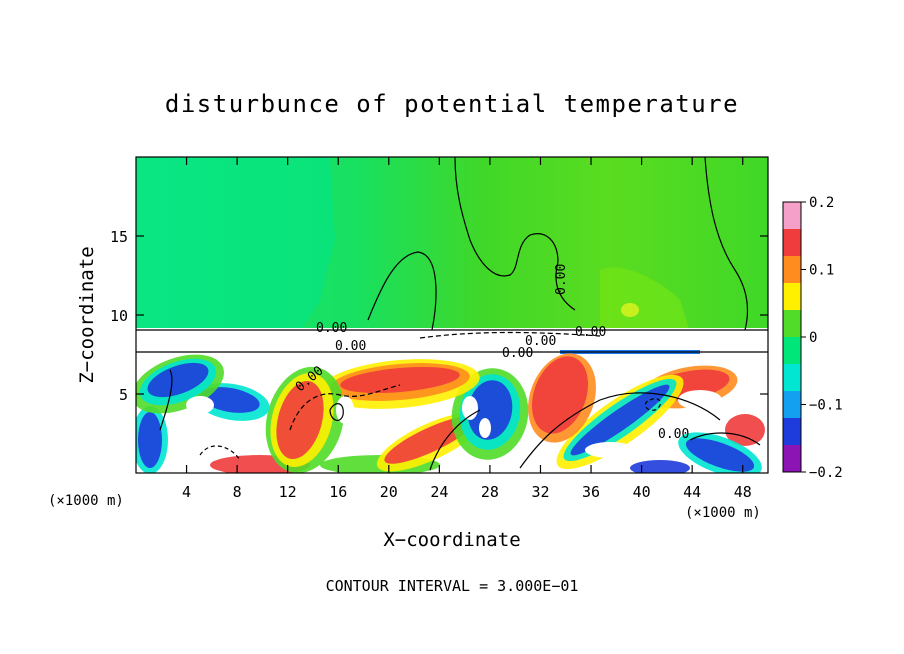 This screenshot has width=904, height=654. I want to click on upper-layer-cyan-band, so click(235, 244).